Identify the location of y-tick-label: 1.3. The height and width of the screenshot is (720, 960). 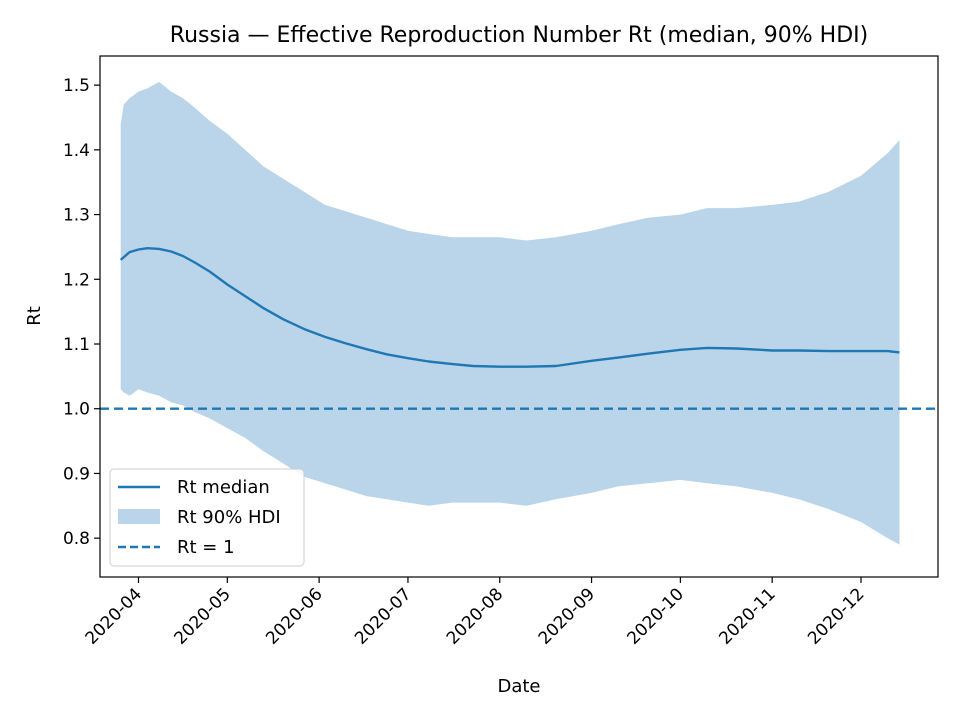
(76, 216).